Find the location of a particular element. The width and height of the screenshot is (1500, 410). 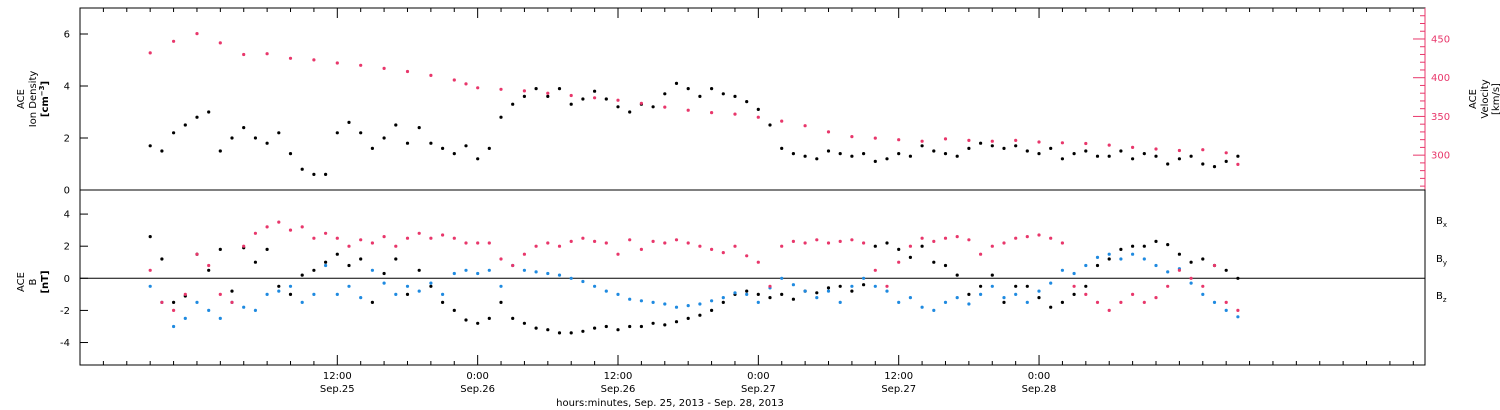

time-tick-label: 12:00 is located at coordinates (337, 376).